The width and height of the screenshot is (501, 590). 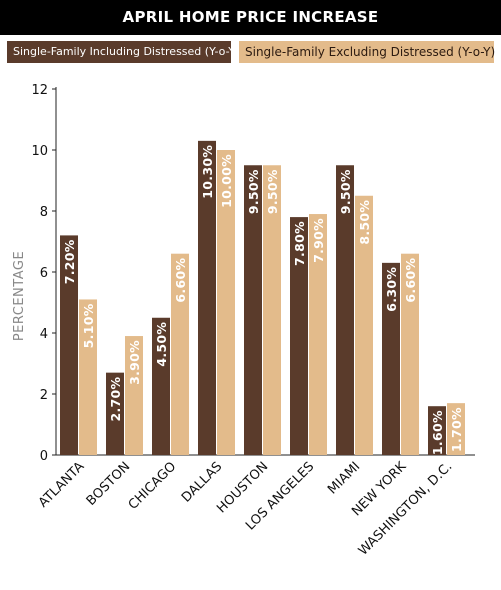 What do you see at coordinates (115, 398) in the screenshot?
I see `data-label: 2.70%` at bounding box center [115, 398].